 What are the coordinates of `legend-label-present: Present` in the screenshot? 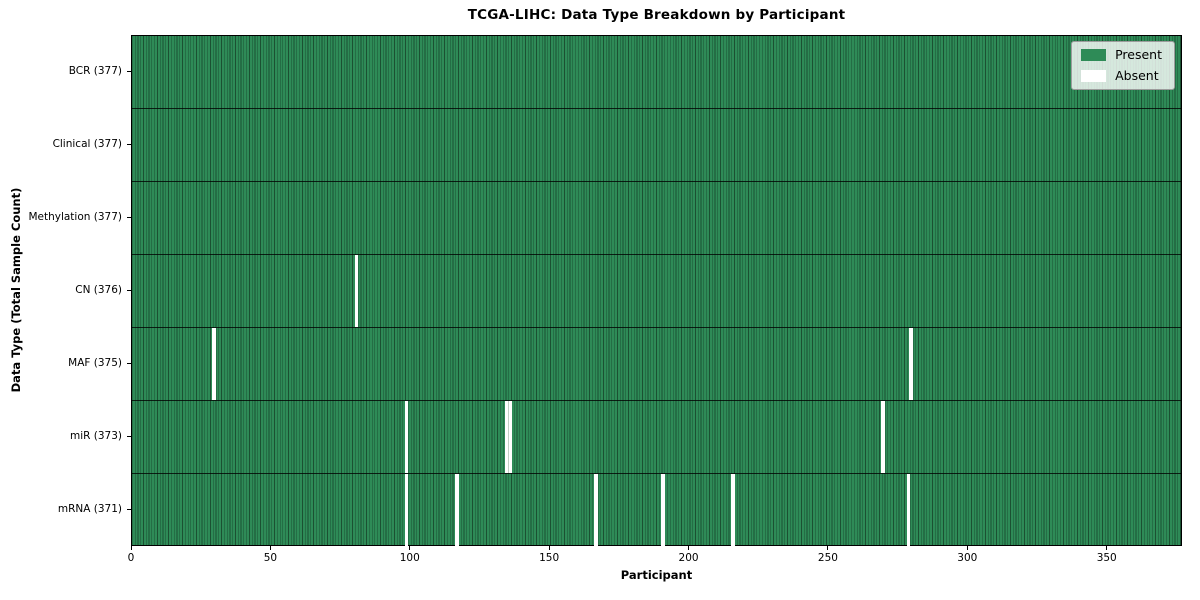 It's located at (1138, 54).